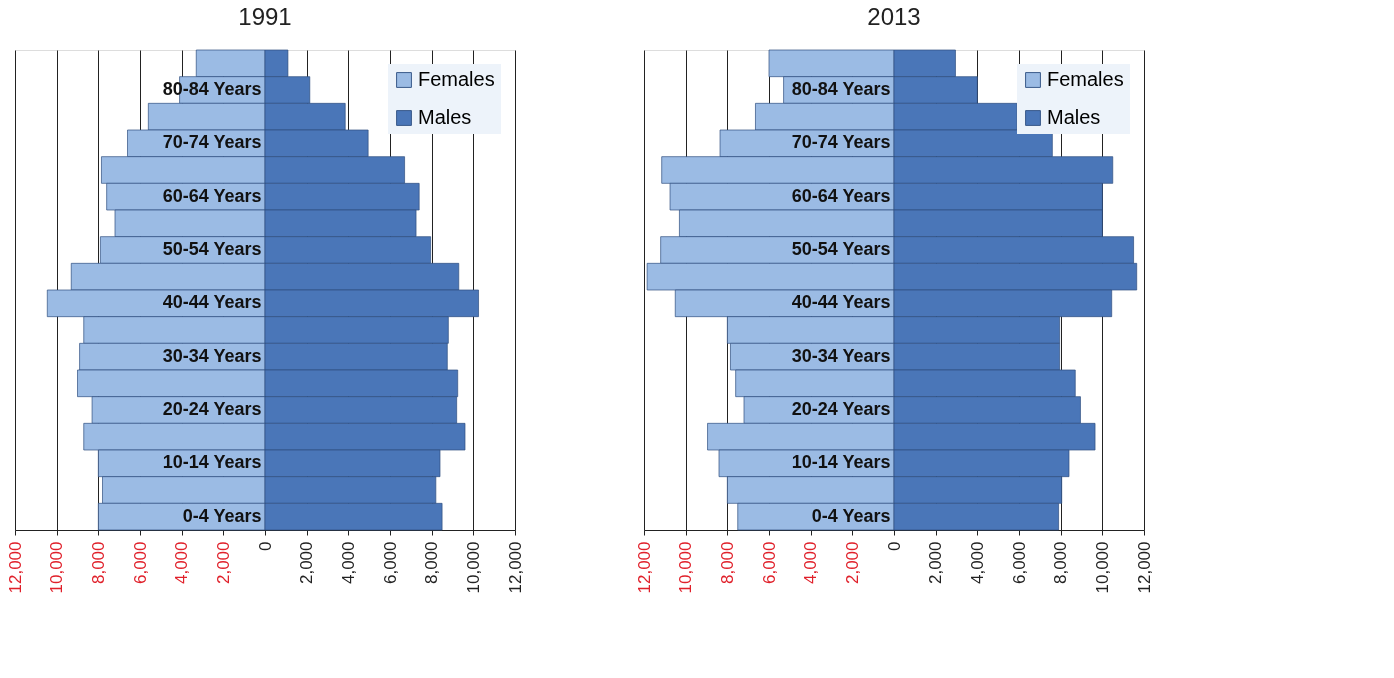  Describe the element at coordinates (894, 16) in the screenshot. I see `chart-title: 2013` at that location.